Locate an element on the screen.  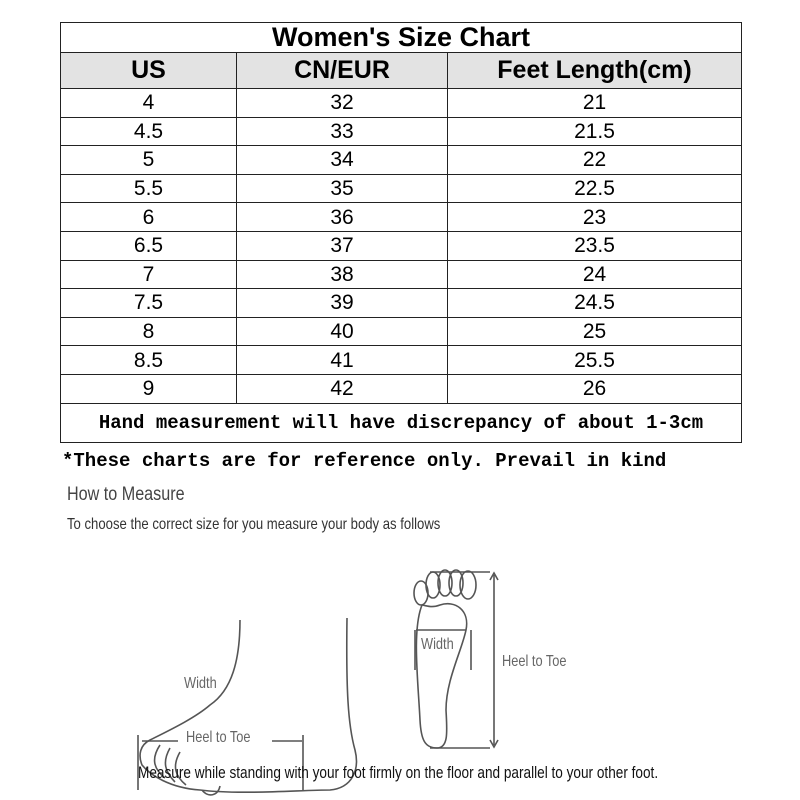
table-cell: 6.5 is located at coordinates (148, 245).